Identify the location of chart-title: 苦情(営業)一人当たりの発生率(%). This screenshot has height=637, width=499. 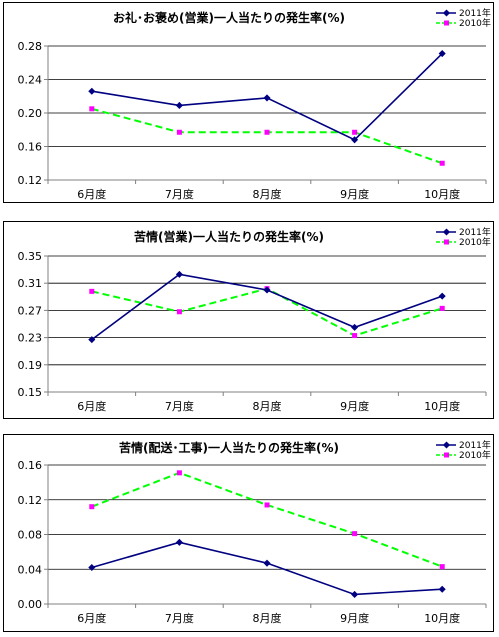
(229, 236).